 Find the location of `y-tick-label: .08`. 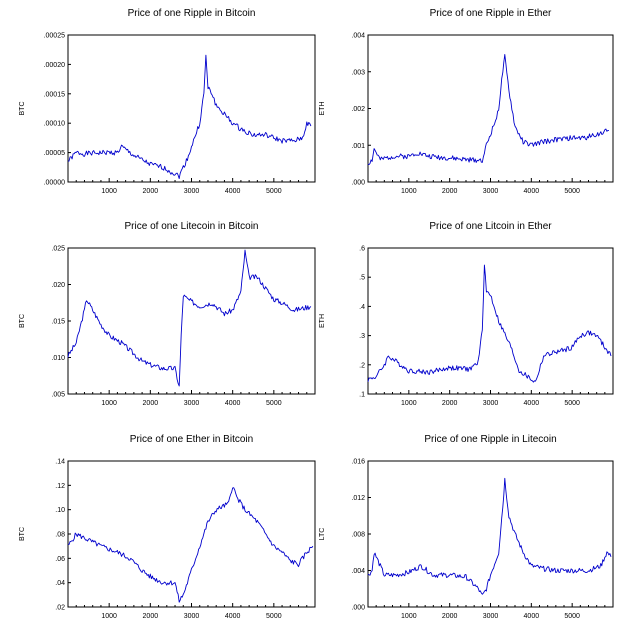

y-tick-label: .08 is located at coordinates (60, 535).